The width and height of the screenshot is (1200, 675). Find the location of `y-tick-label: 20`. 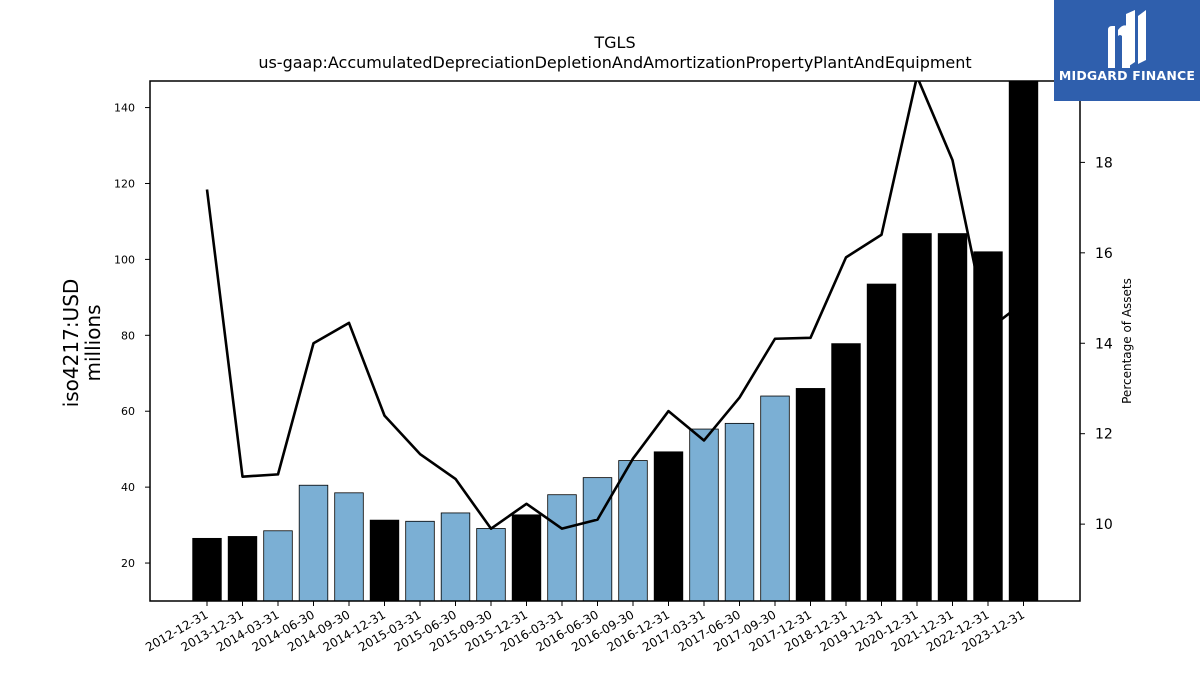

y-tick-label: 20 is located at coordinates (128, 563).